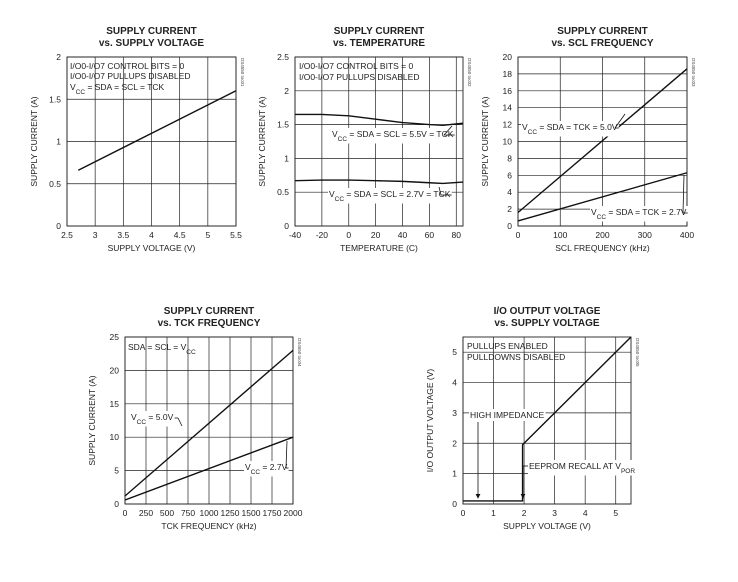  What do you see at coordinates (508, 108) in the screenshot?
I see `y-tick-label: 14` at bounding box center [508, 108].